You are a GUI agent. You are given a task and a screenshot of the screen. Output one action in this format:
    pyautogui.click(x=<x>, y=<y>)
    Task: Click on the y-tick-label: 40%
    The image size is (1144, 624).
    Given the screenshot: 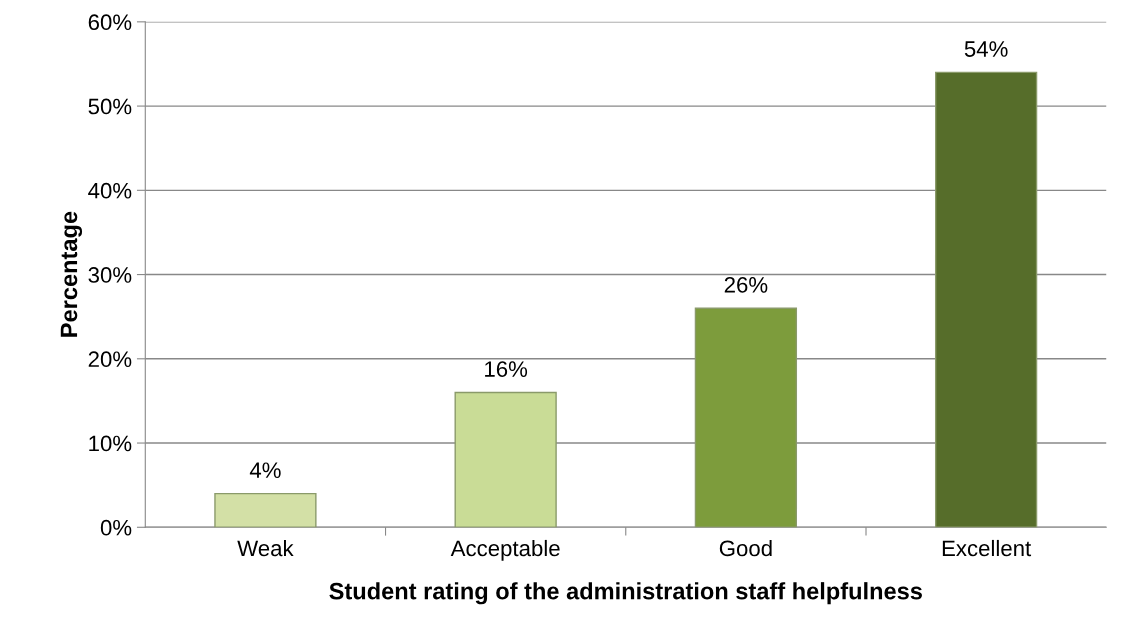 What is the action you would take?
    pyautogui.click(x=110, y=190)
    